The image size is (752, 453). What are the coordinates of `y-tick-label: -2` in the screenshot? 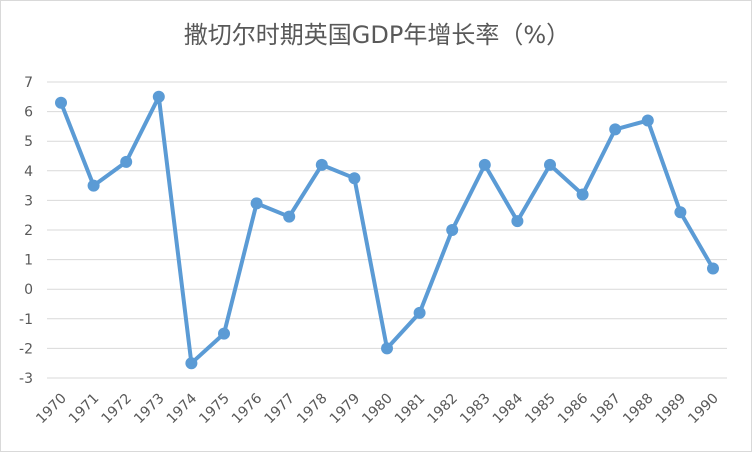 It's located at (26, 349).